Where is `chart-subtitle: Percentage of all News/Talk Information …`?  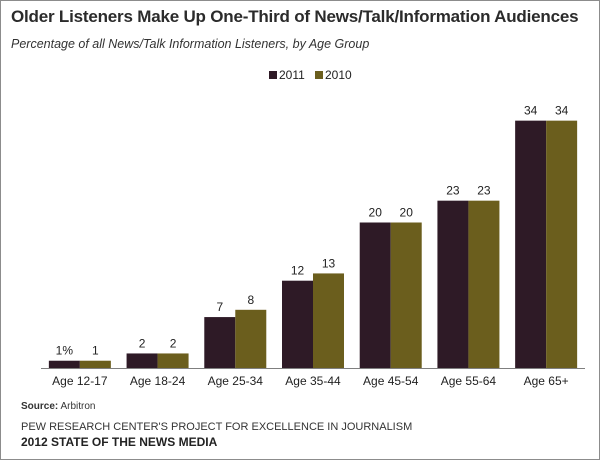 chart-subtitle: Percentage of all News/Talk Information … is located at coordinates (190, 44).